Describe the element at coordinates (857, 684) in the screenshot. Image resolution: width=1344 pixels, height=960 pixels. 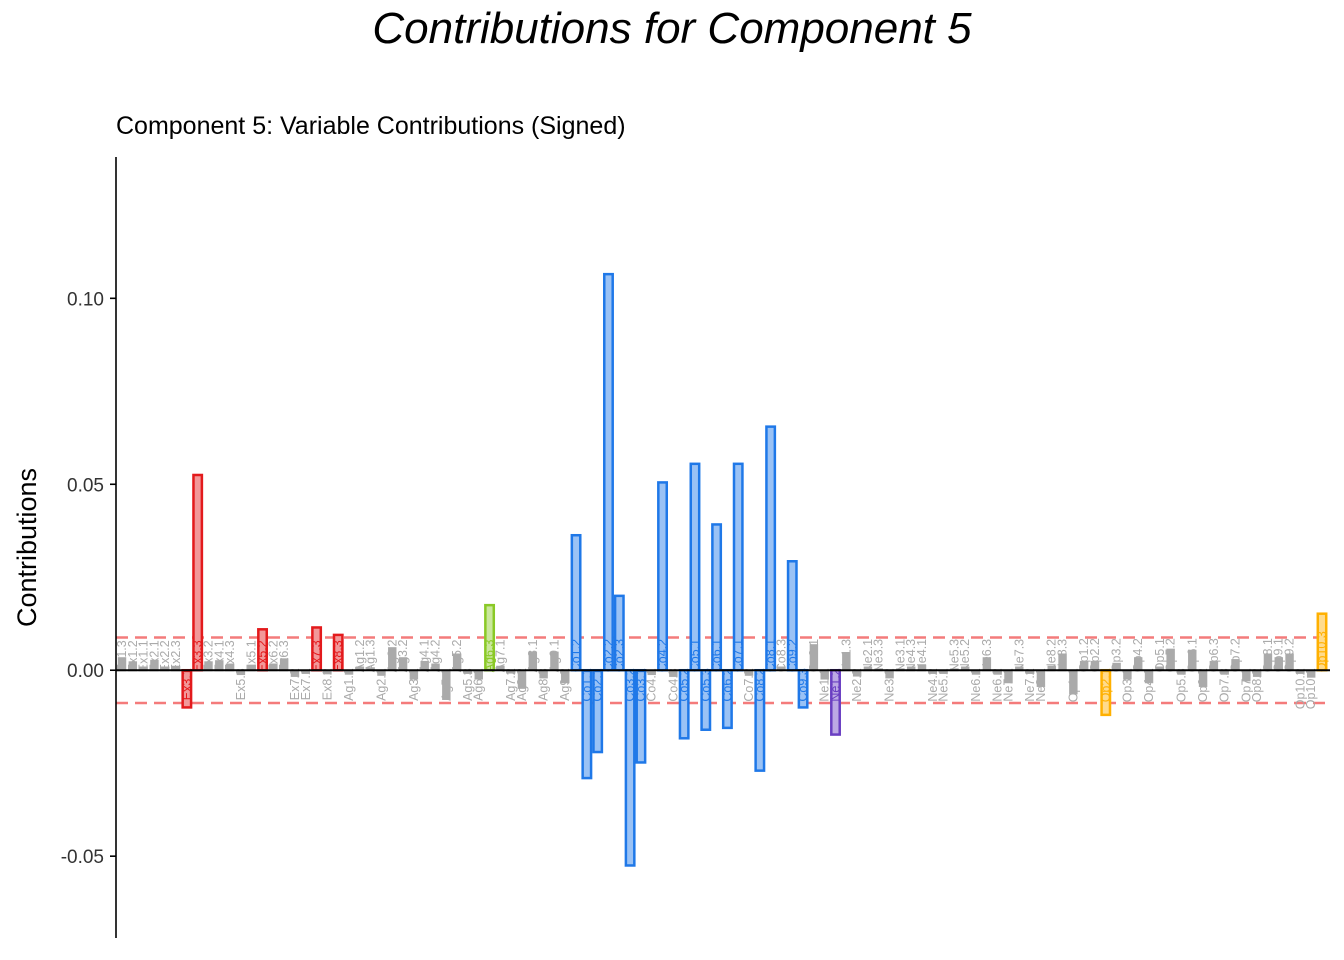
I see `bar-label: Ne2.2` at that location.